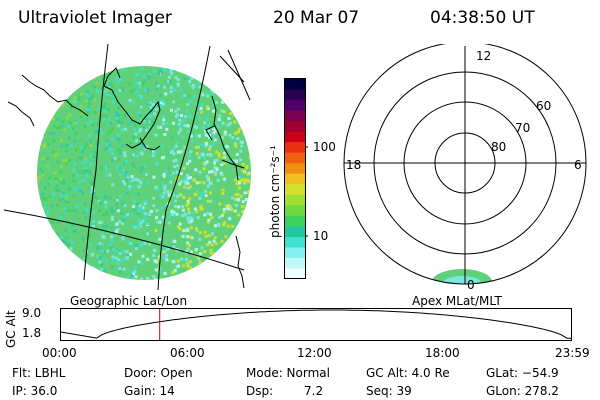 Image resolution: width=600 pixels, height=400 pixels. What do you see at coordinates (314, 353) in the screenshot?
I see `timeline-xtick-1200: 12:00` at bounding box center [314, 353].